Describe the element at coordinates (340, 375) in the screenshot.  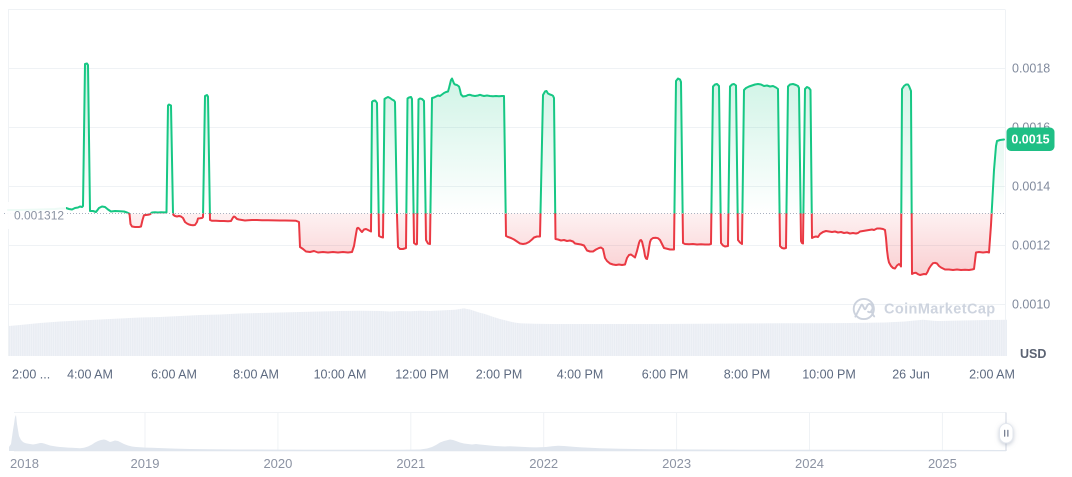
I see `svg-text: 10:00 AM` at that location.